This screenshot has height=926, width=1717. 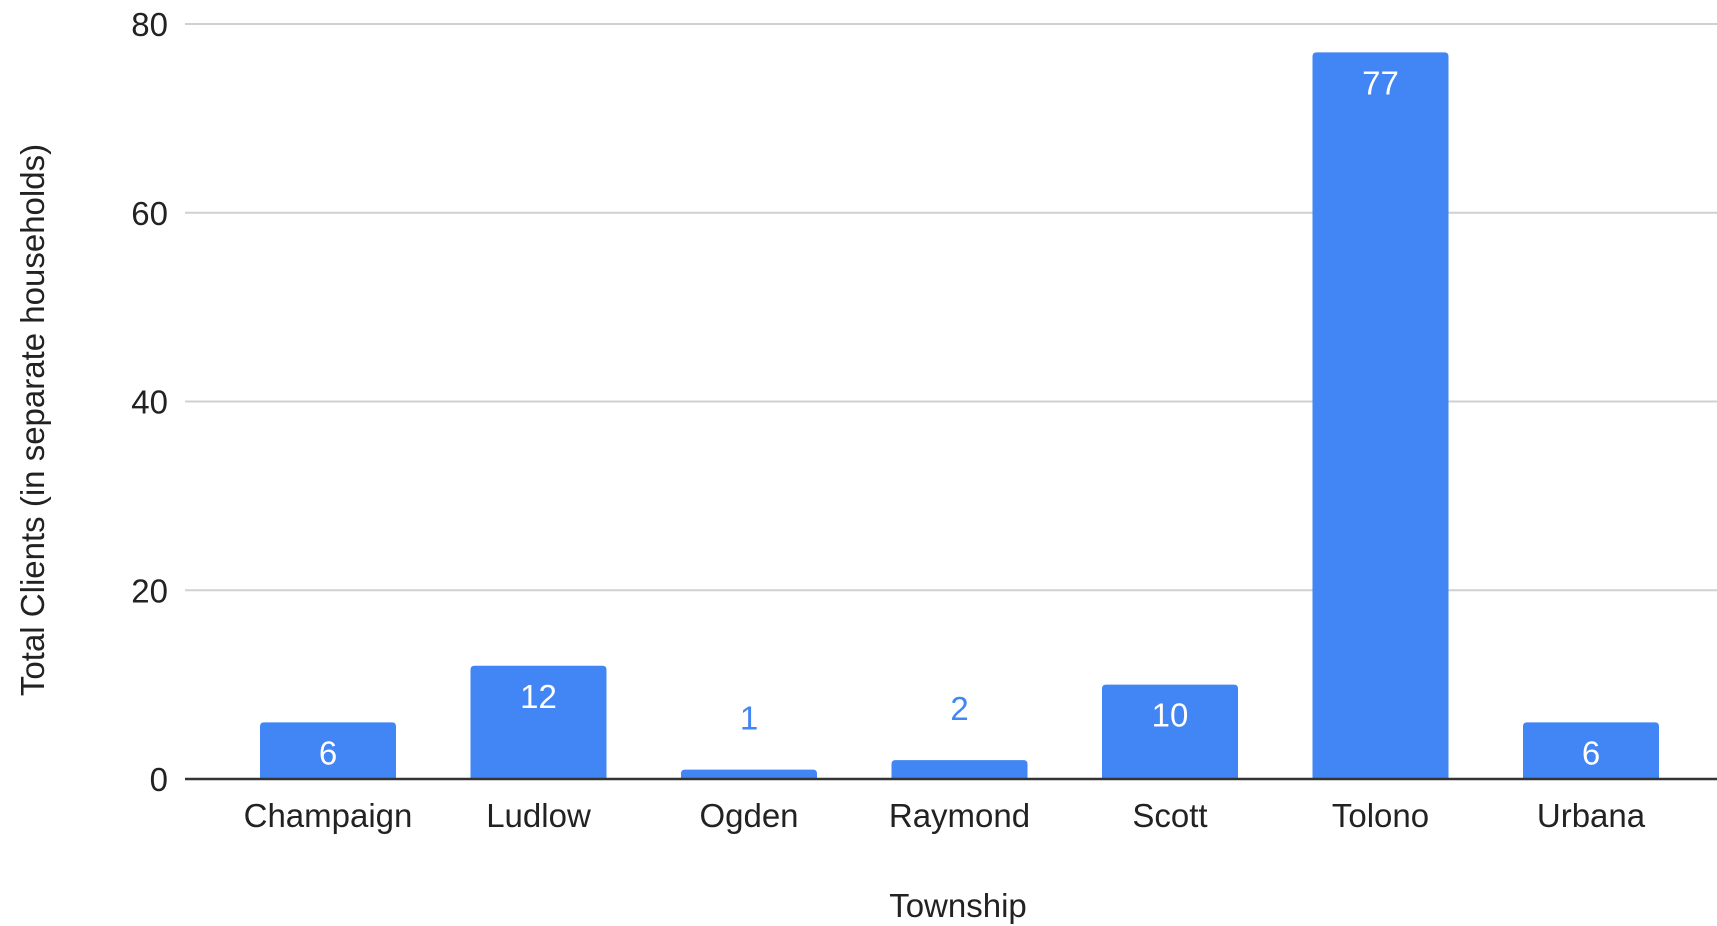 What do you see at coordinates (149, 590) in the screenshot?
I see `y-tick-label: 20` at bounding box center [149, 590].